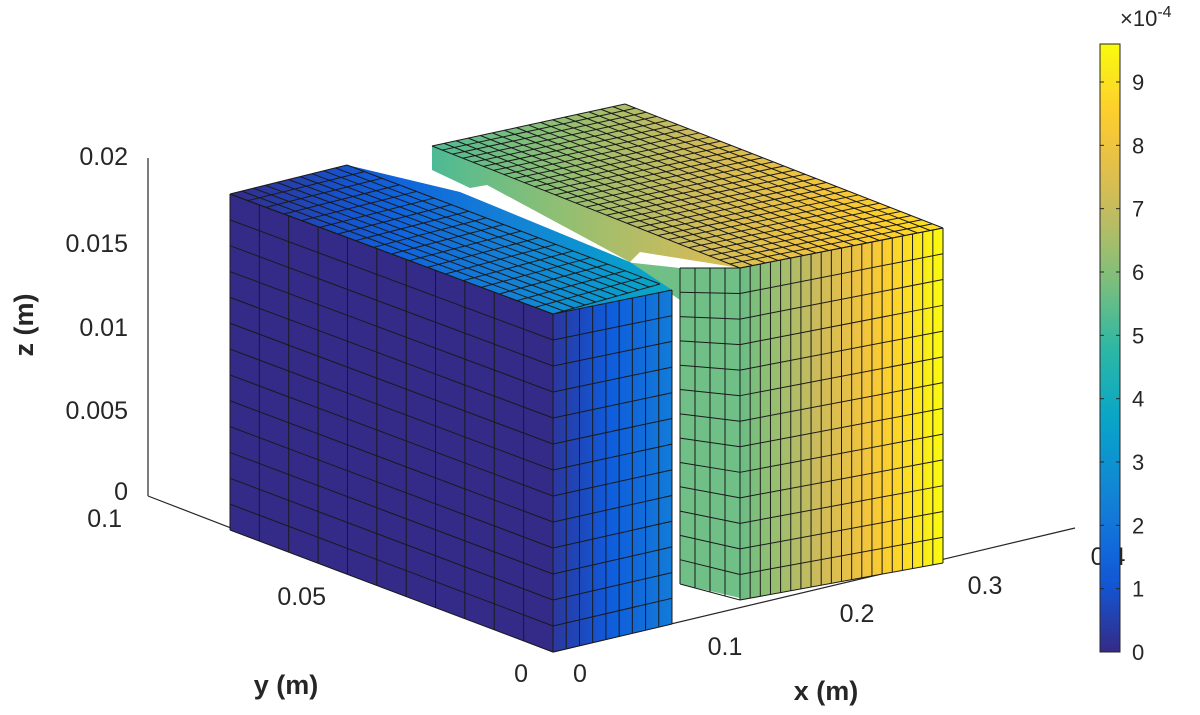 The height and width of the screenshot is (715, 1200). I want to click on colorbar-tick-label: 3, so click(1138, 462).